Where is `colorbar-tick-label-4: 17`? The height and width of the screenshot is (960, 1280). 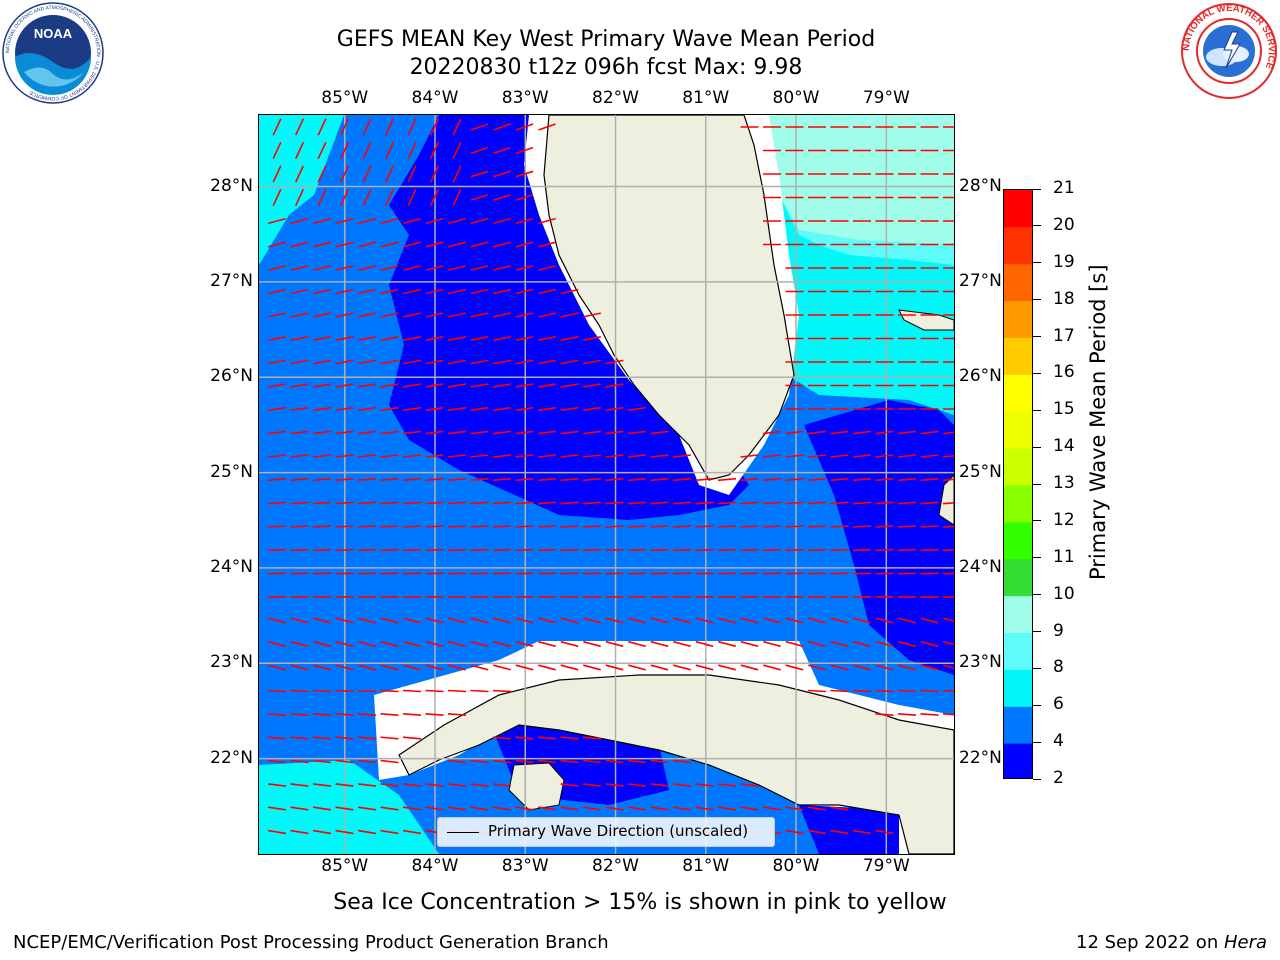 colorbar-tick-label-4: 17 is located at coordinates (1064, 335).